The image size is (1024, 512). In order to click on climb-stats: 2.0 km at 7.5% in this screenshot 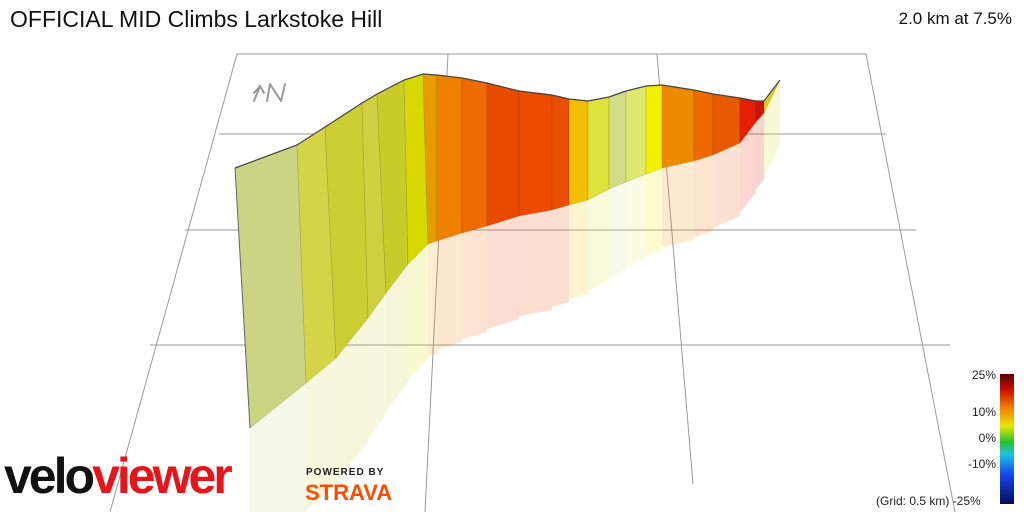, I will do `click(955, 18)`.